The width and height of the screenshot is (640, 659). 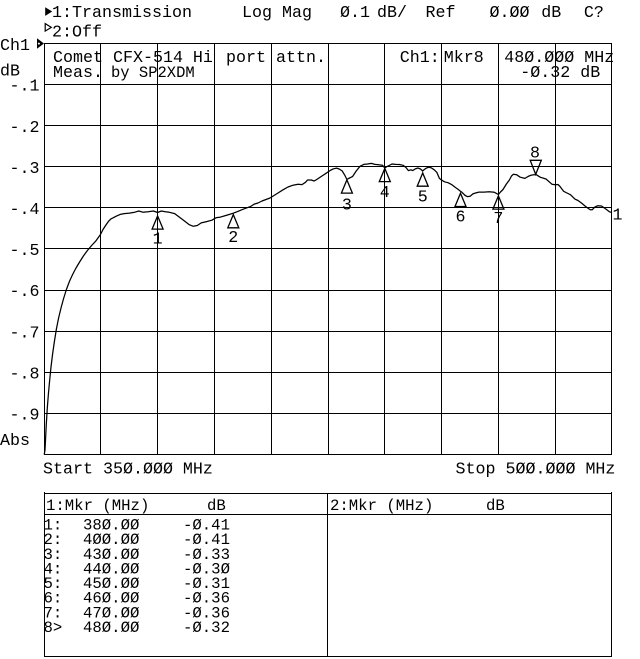 I want to click on svg-text: -Ø.3Ø, so click(x=206, y=569).